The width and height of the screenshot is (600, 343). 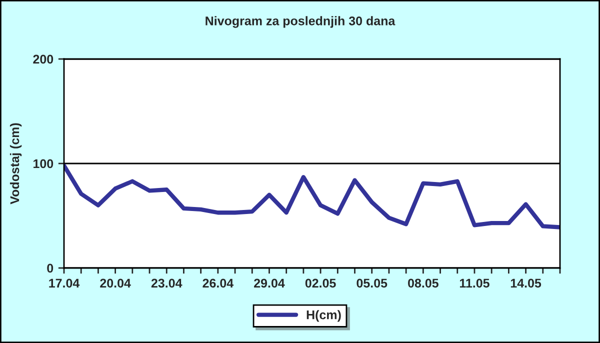 I want to click on y-tick-label: 200, so click(x=43, y=59).